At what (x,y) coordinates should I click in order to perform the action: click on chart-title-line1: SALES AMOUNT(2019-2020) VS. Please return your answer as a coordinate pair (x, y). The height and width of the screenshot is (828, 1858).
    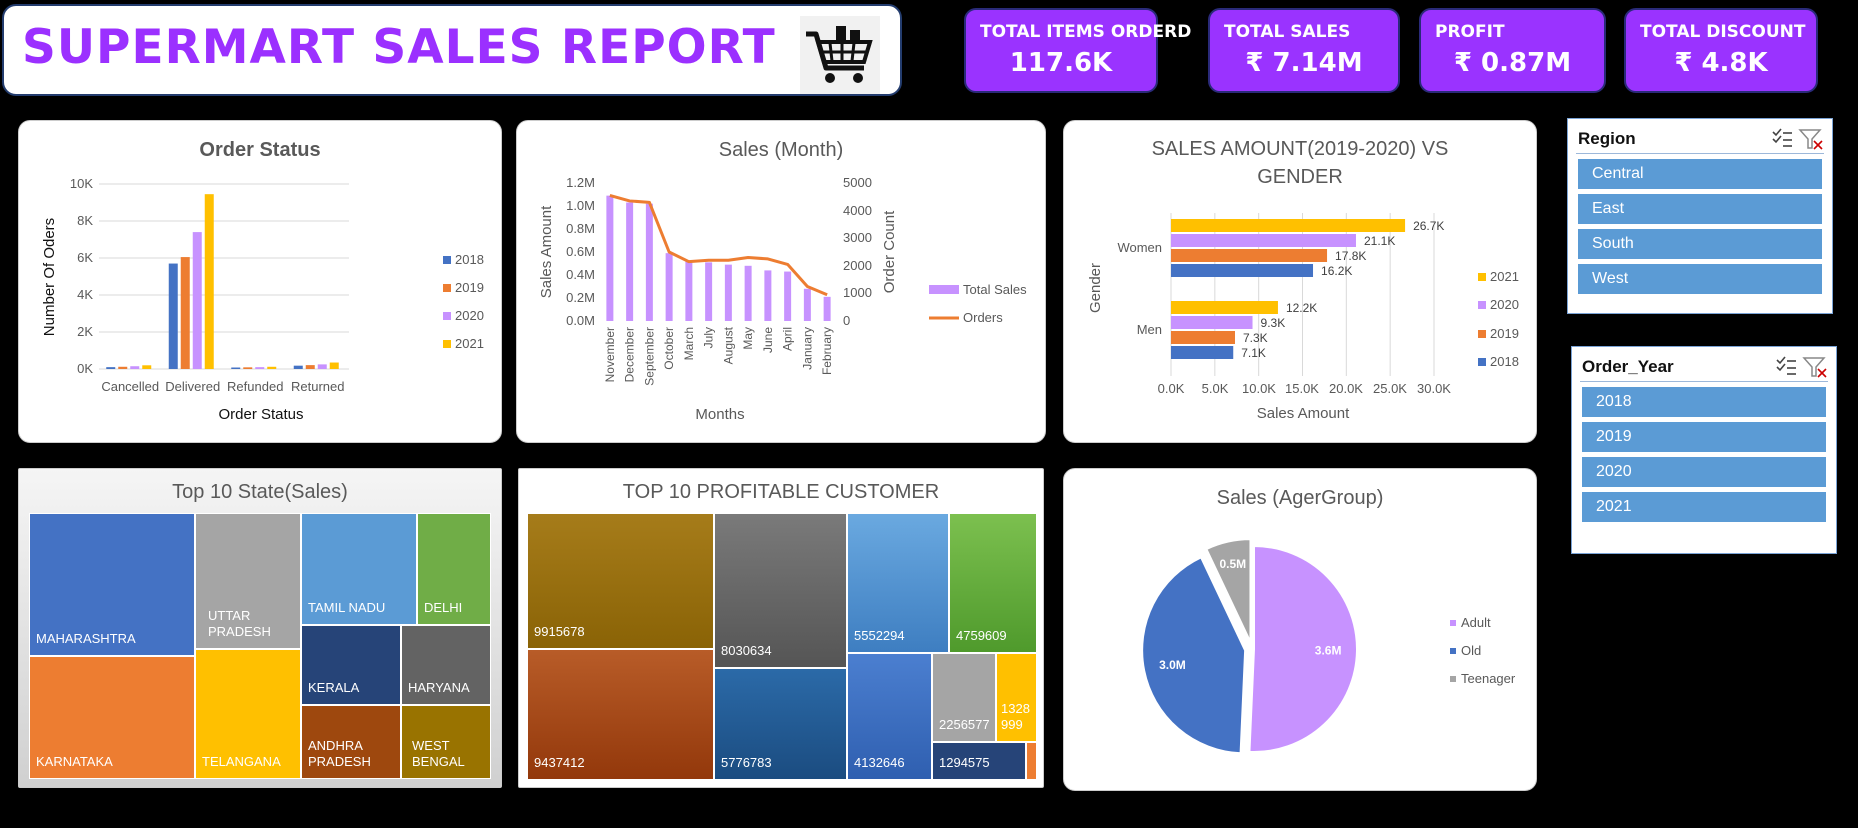
    Looking at the image, I should click on (1300, 149).